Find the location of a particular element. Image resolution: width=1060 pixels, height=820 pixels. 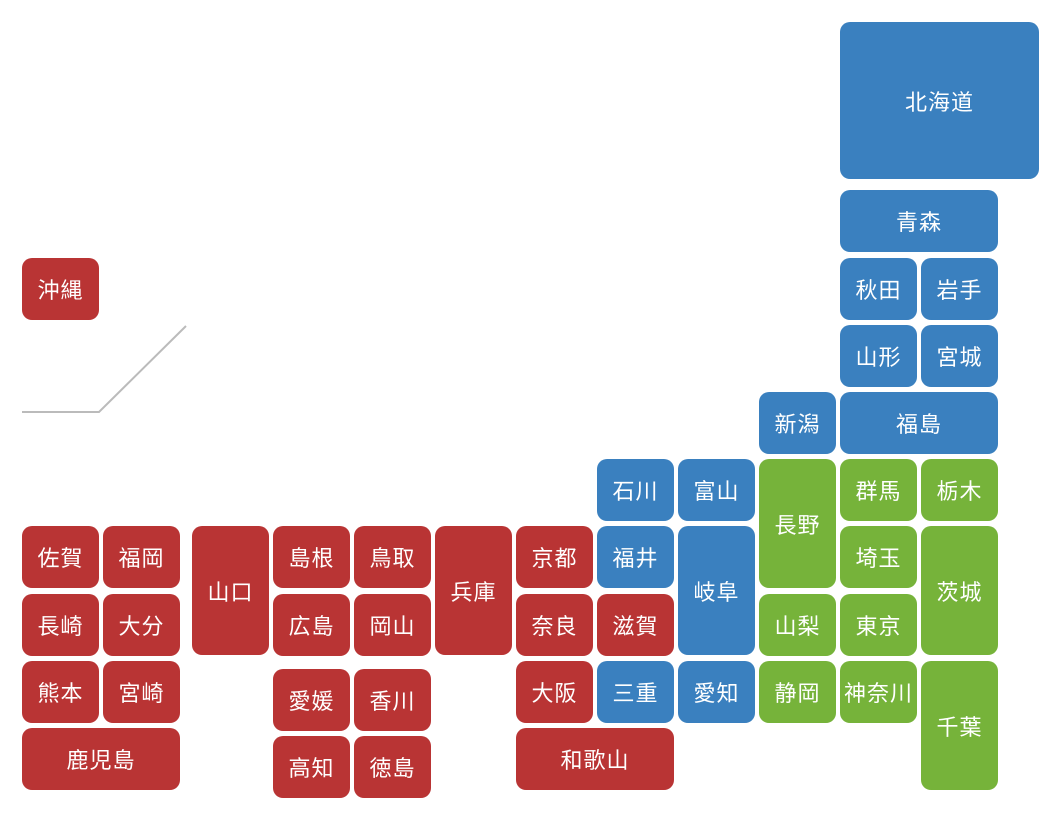

prefecture-label: 高知 is located at coordinates (311, 769).